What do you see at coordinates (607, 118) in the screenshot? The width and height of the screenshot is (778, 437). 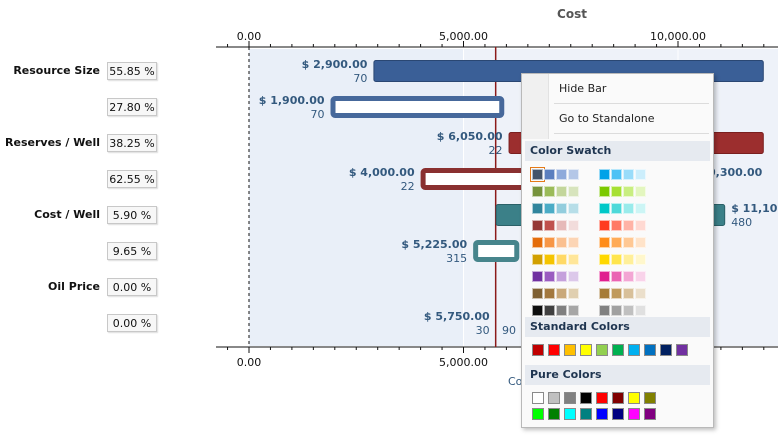 I see `go-standalone-menu-item: Go to Standalone` at bounding box center [607, 118].